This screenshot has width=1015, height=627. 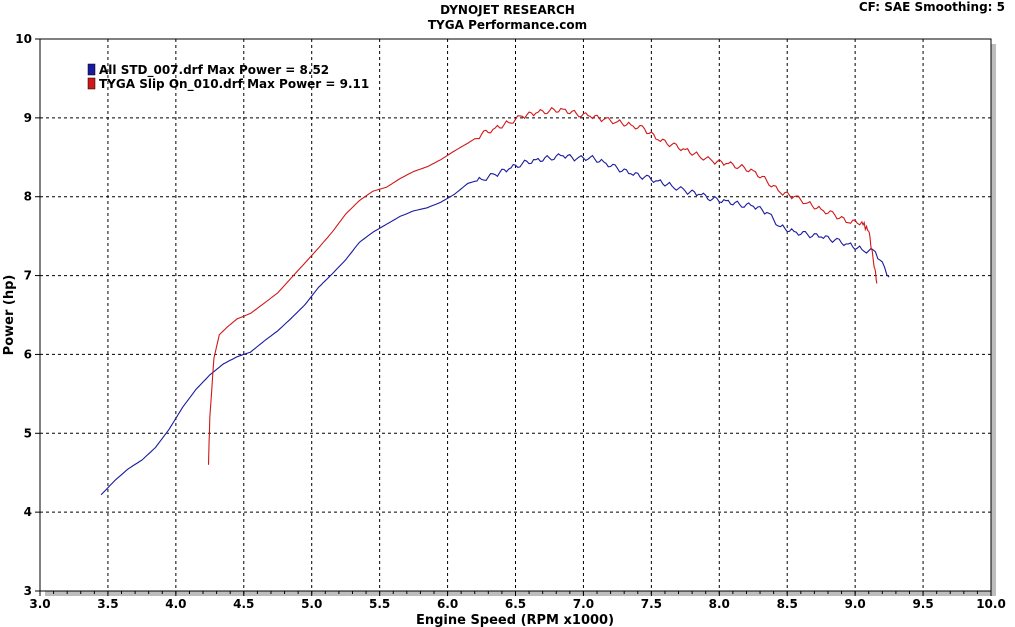 What do you see at coordinates (922, 604) in the screenshot?
I see `x-tick-label: 9.5` at bounding box center [922, 604].